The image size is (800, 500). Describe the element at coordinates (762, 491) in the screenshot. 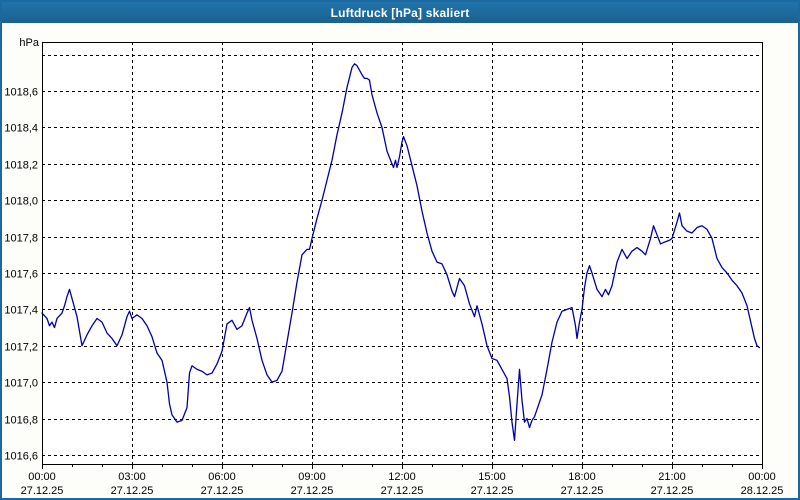

I see `x-tick-date-label: 28.12.25` at that location.